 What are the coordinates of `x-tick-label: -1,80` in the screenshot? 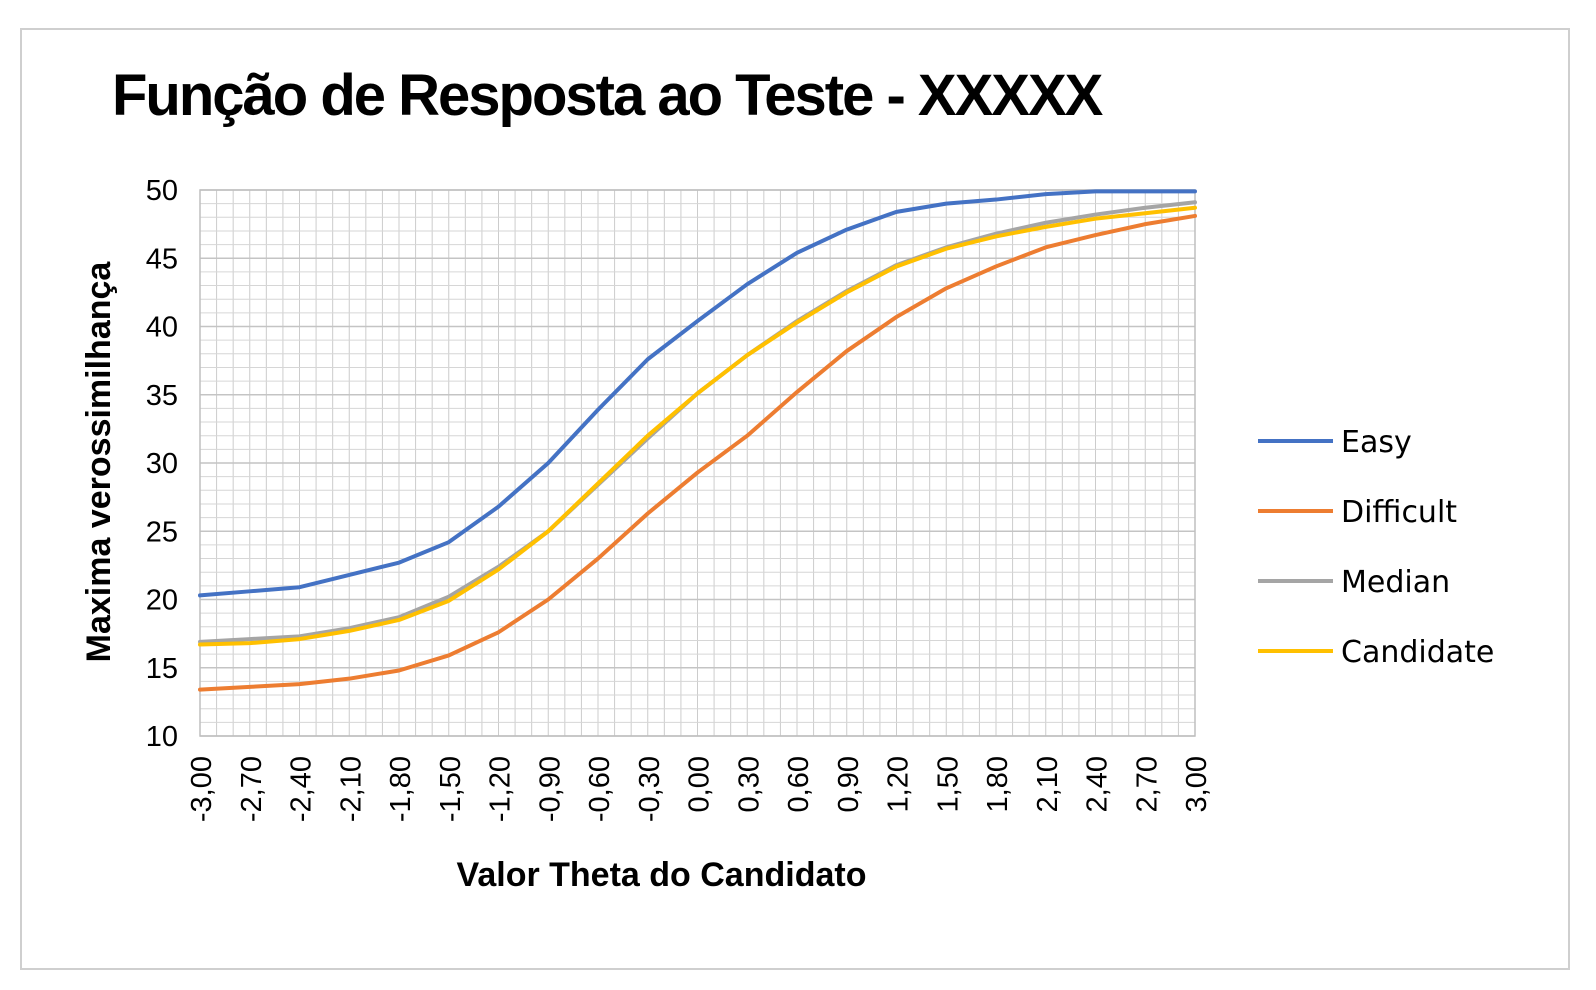 It's located at (401, 789).